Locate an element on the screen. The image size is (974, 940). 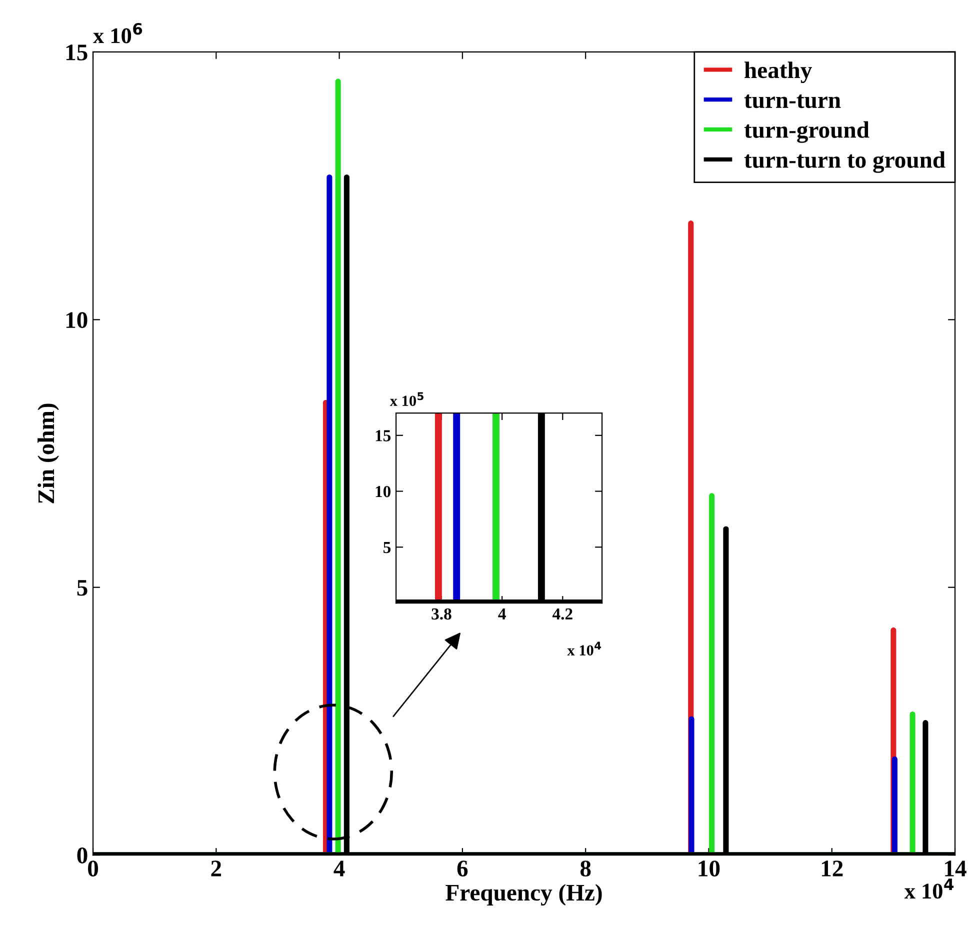
legend-label: turn-turn is located at coordinates (792, 101).